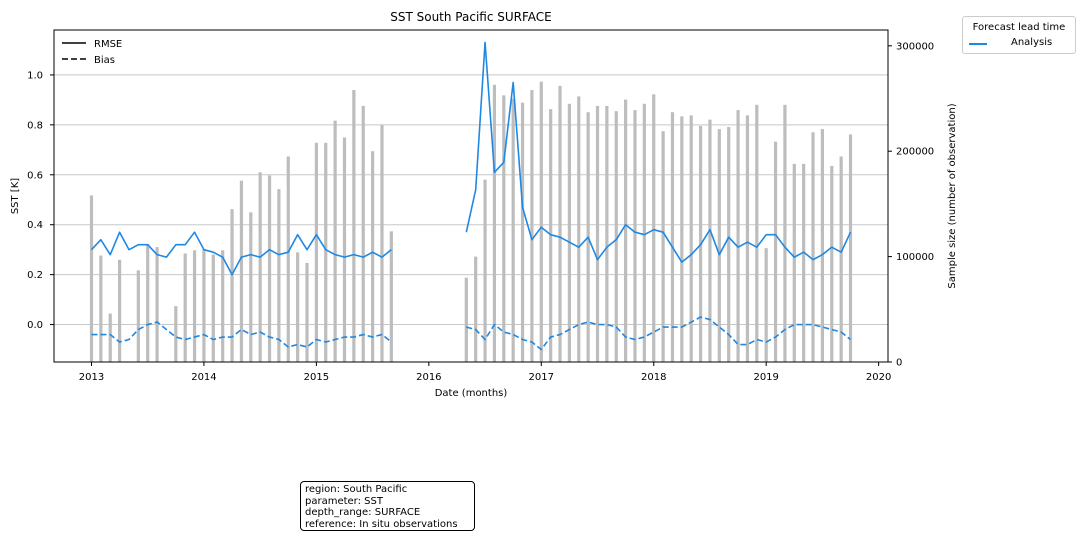 The width and height of the screenshot is (1084, 540). I want to click on y-axis-label: SST [K], so click(15, 196).